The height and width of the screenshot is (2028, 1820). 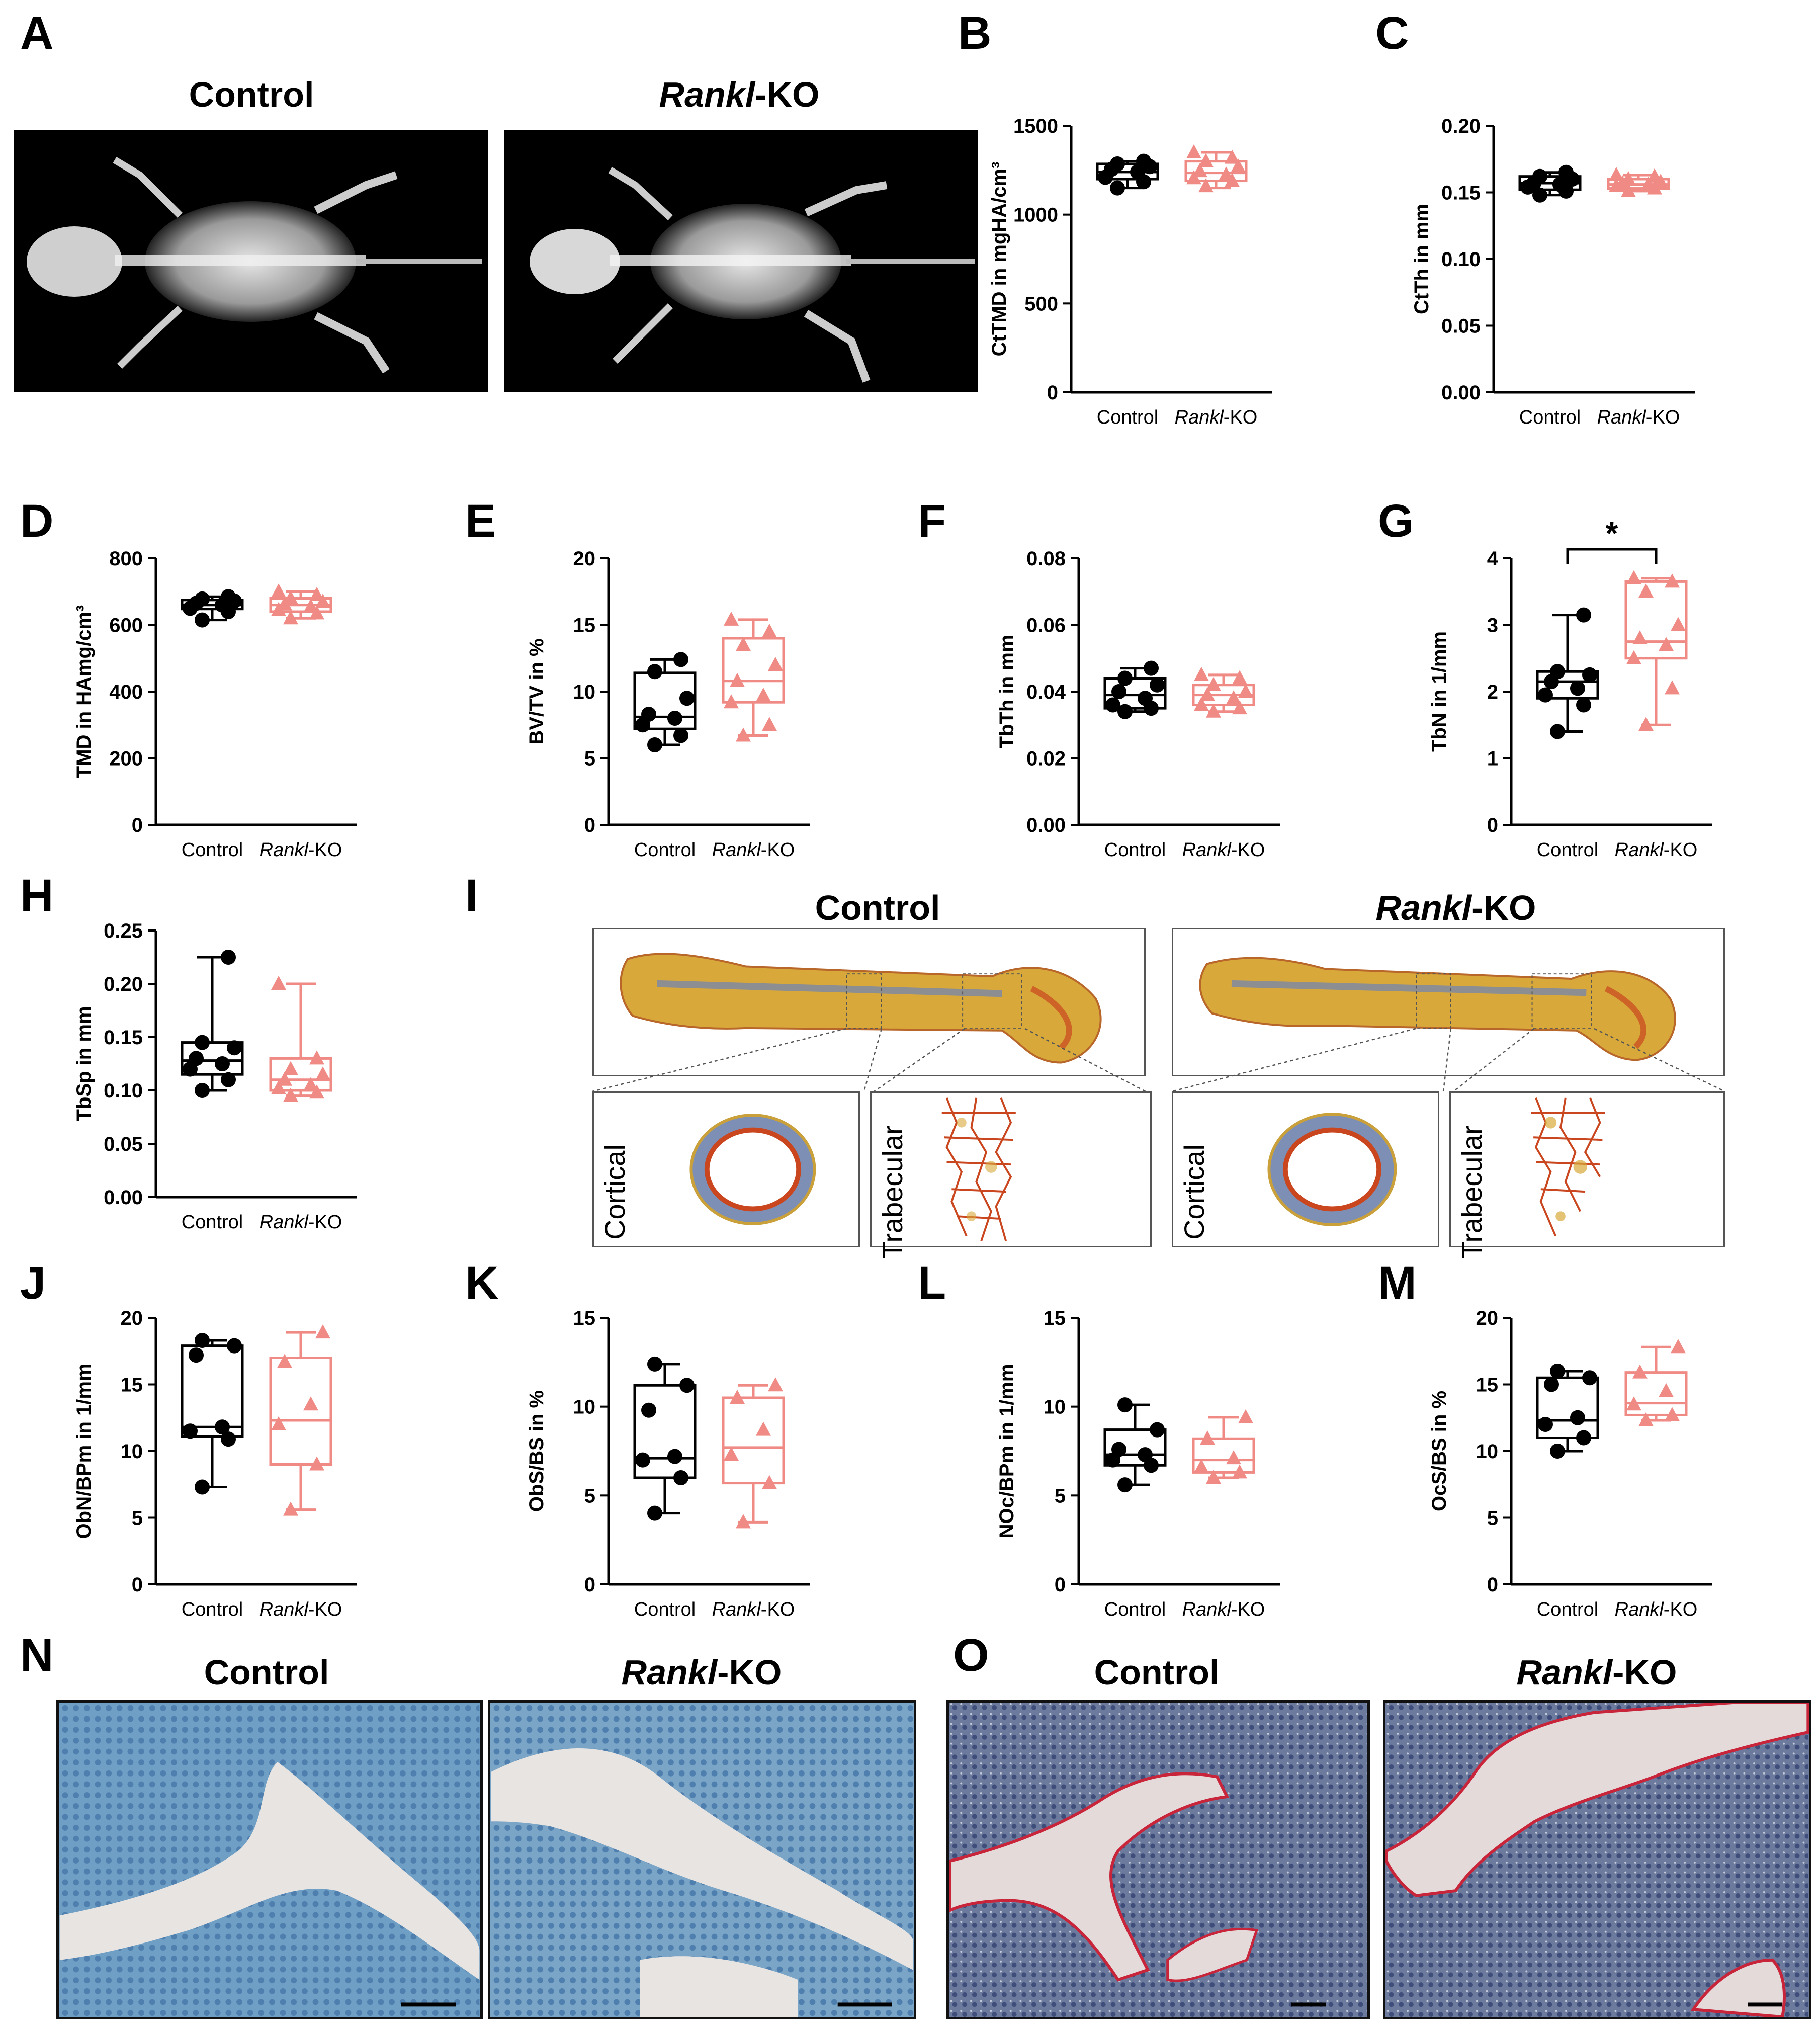 What do you see at coordinates (668, 1463) in the screenshot?
I see `chart-svg-k: 0 5 10 15 ObS/BS in % Control Rankl-KO` at bounding box center [668, 1463].